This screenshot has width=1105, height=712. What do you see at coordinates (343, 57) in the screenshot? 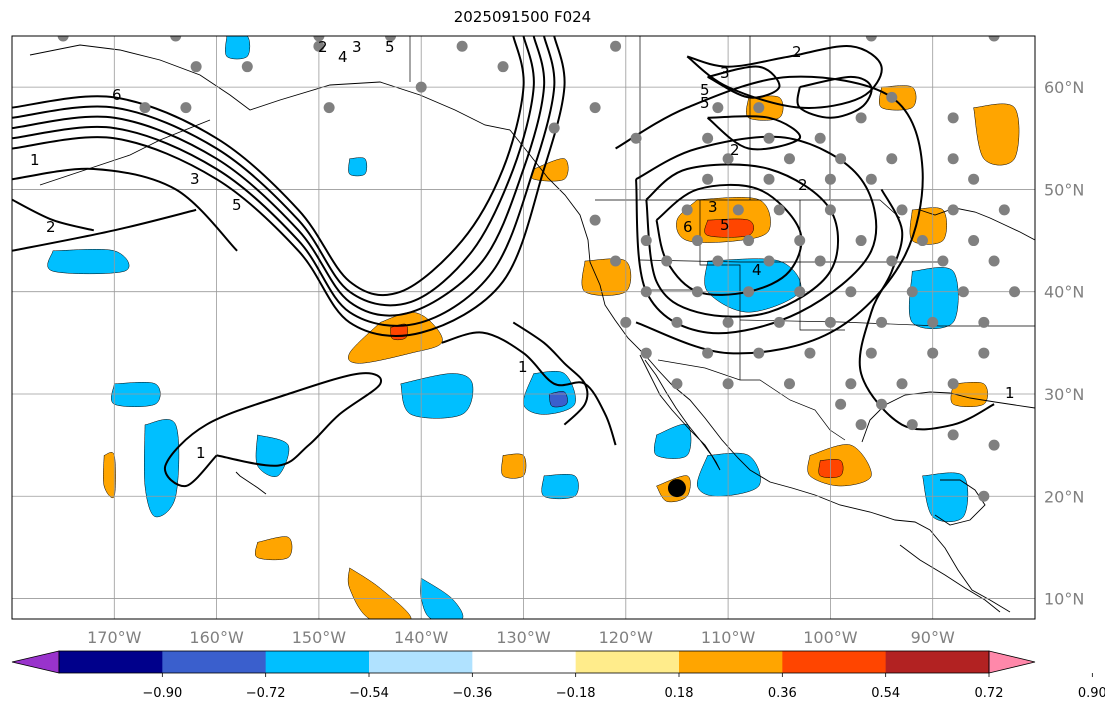
I see `contour-label: 4` at bounding box center [343, 57].